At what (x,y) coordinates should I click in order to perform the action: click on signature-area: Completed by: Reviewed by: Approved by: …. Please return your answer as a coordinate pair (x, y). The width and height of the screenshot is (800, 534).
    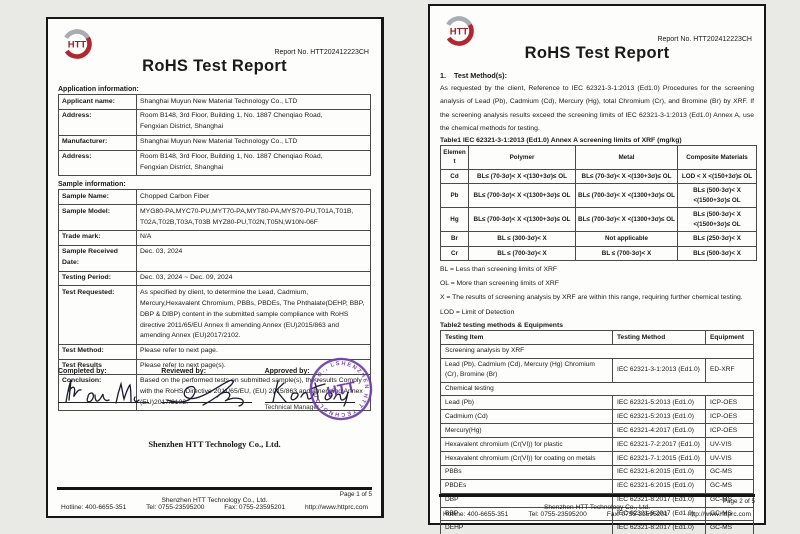
    Looking at the image, I should click on (216, 389).